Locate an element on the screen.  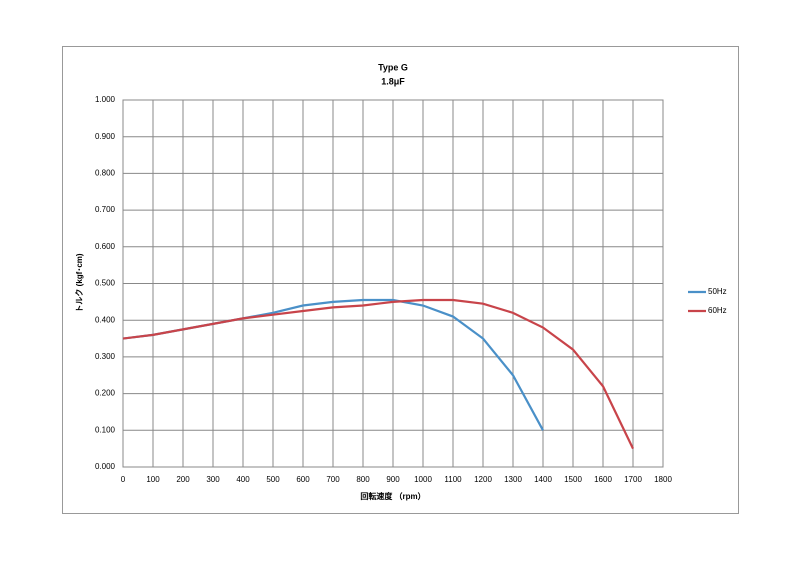
x-tick-label: 500 is located at coordinates (273, 479).